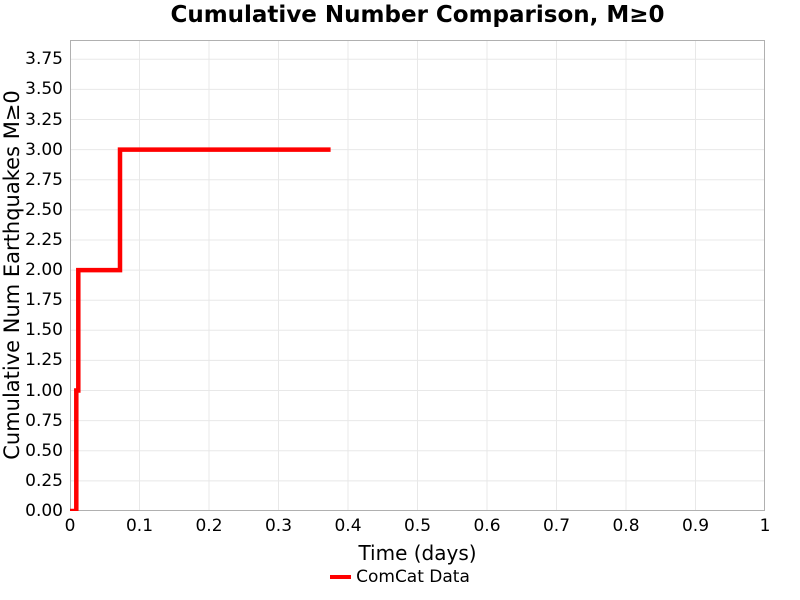  Describe the element at coordinates (348, 526) in the screenshot. I see `x-tick-label: 0.4` at that location.